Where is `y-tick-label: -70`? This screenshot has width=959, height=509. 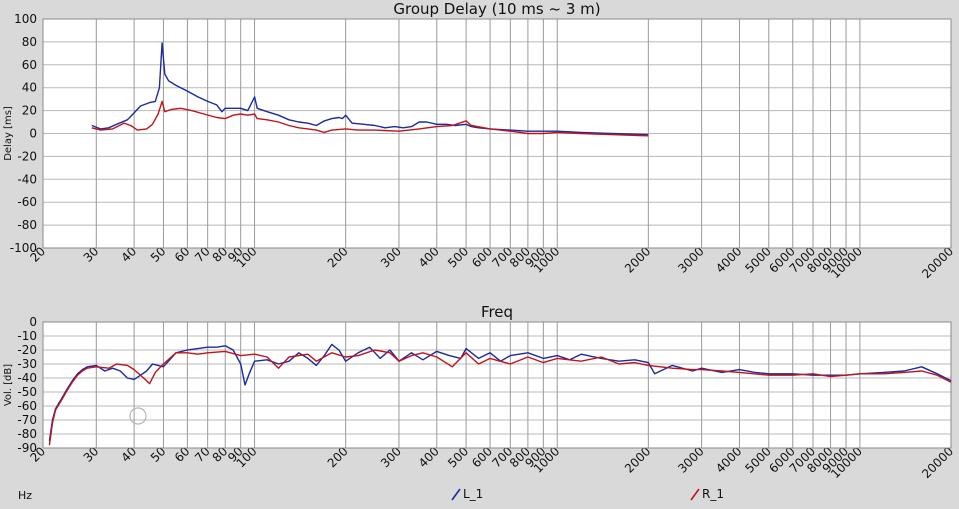
y-tick-label: -70 is located at coordinates (27, 420).